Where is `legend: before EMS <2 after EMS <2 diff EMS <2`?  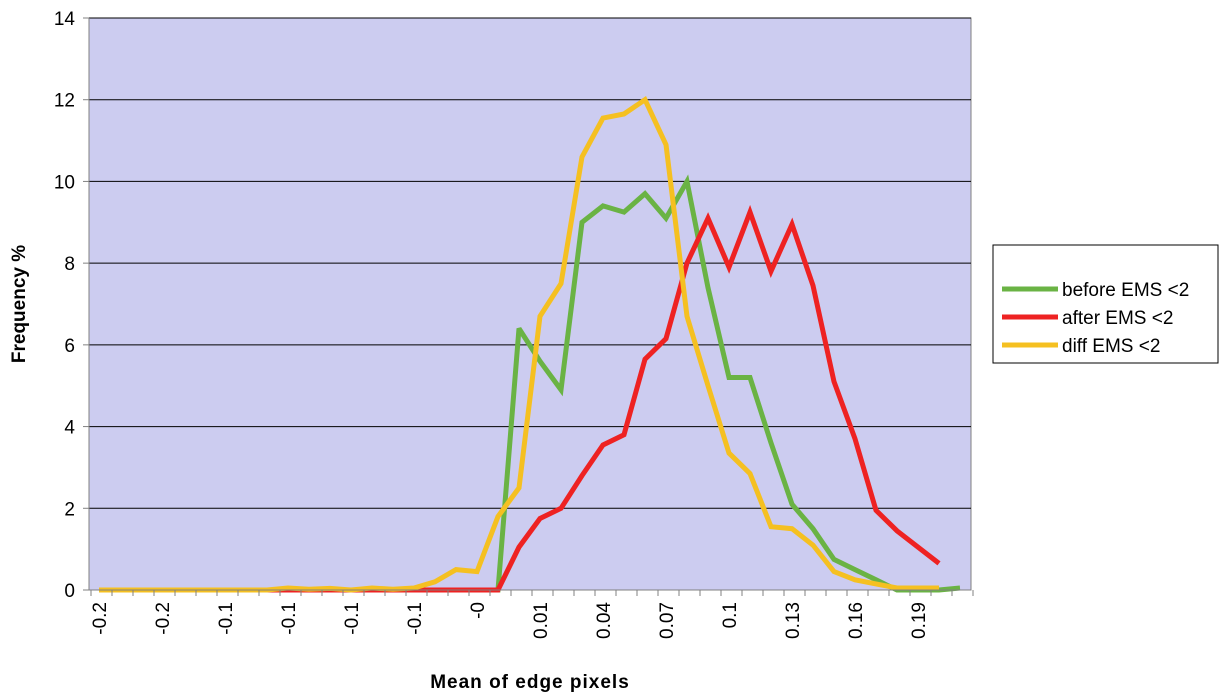 legend: before EMS <2 after EMS <2 diff EMS <2 is located at coordinates (1105, 304).